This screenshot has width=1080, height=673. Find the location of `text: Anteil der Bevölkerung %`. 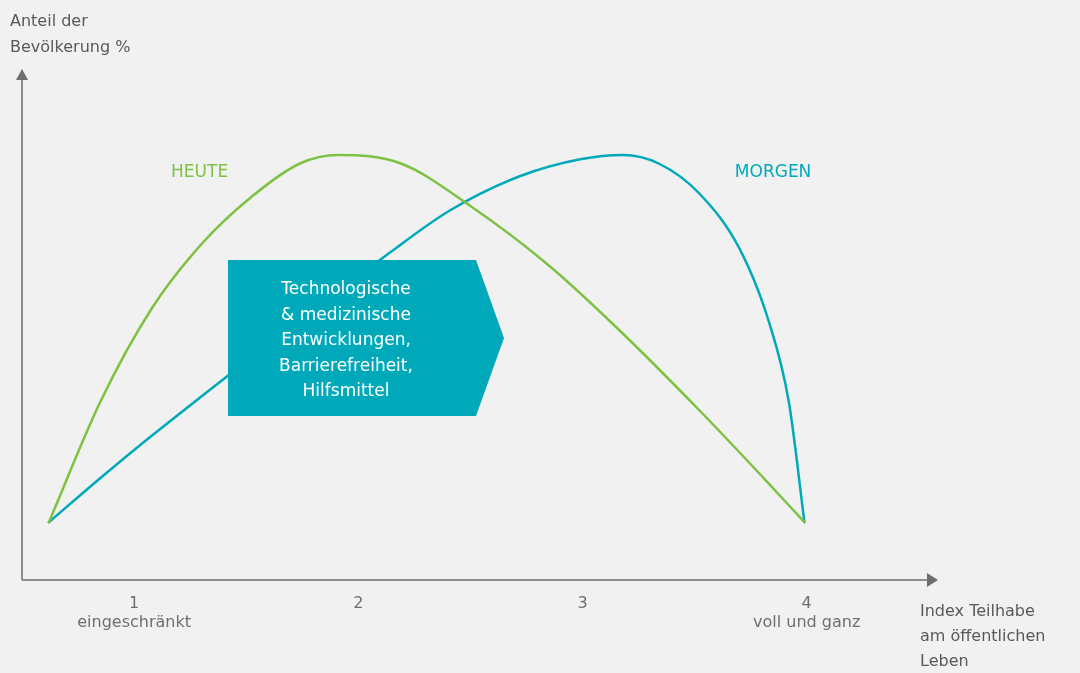

text: Anteil der Bevölkerung % is located at coordinates (71, 34).